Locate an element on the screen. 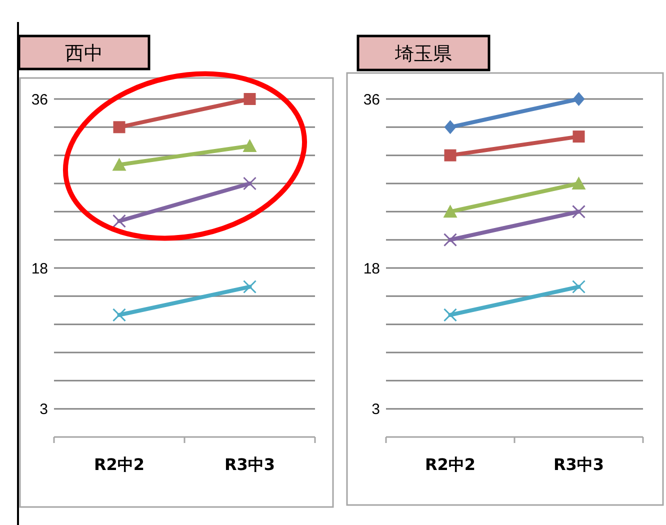 The width and height of the screenshot is (666, 525). chart-title: 埼玉県 is located at coordinates (423, 54).